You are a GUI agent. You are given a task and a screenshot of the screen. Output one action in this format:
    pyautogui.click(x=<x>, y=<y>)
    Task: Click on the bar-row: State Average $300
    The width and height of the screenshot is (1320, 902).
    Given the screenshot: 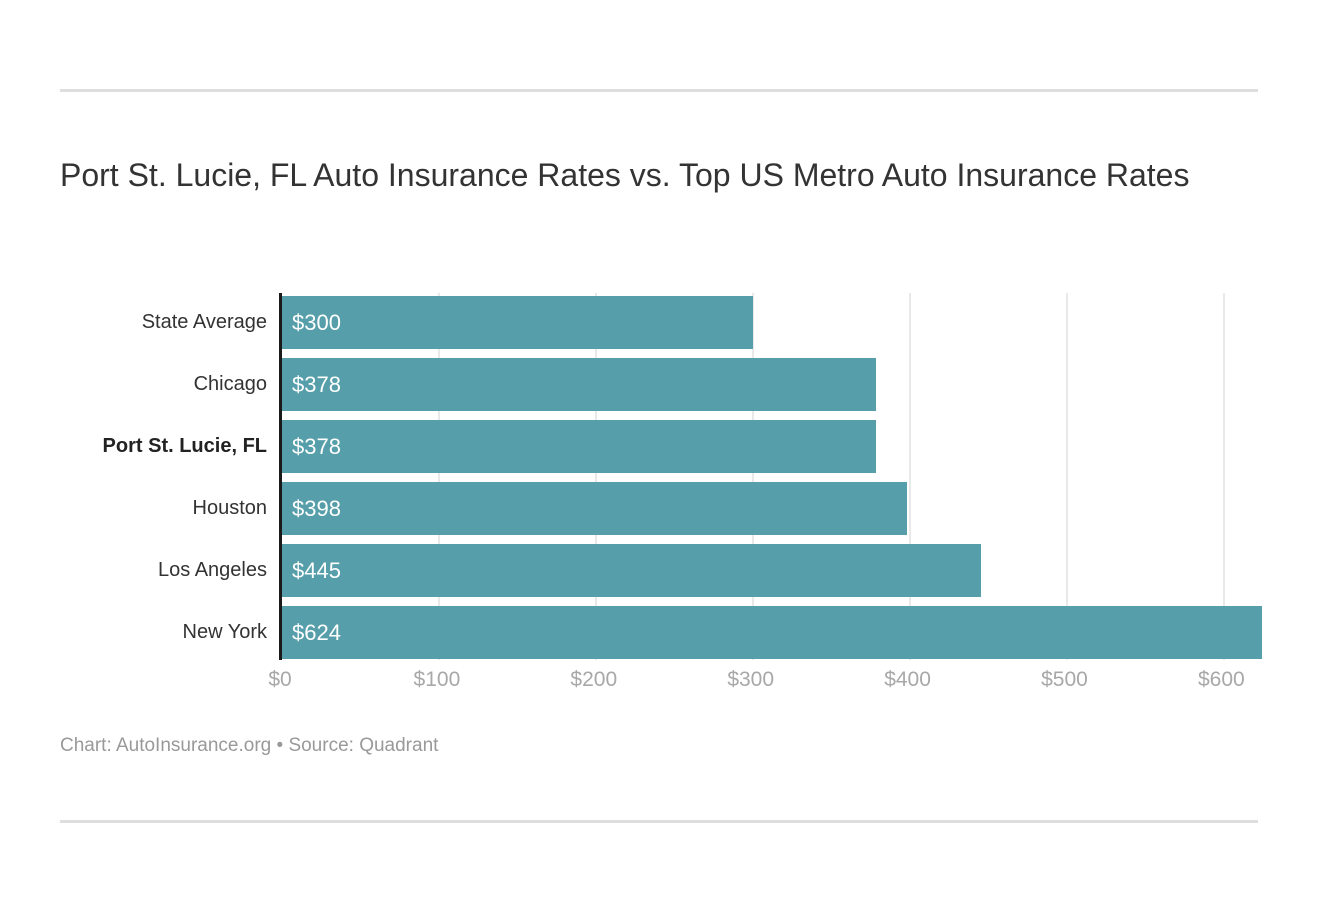 What is the action you would take?
    pyautogui.click(x=661, y=322)
    